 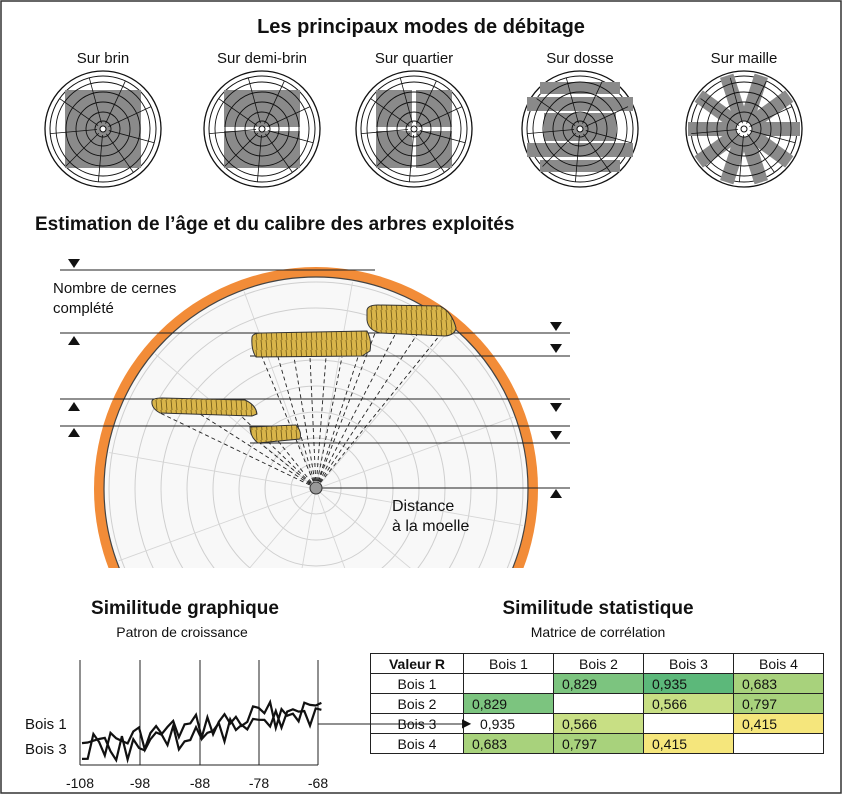 I want to click on matrix-row: Bois 3 ▶ 0,935 0,566 0,415, so click(x=597, y=723).